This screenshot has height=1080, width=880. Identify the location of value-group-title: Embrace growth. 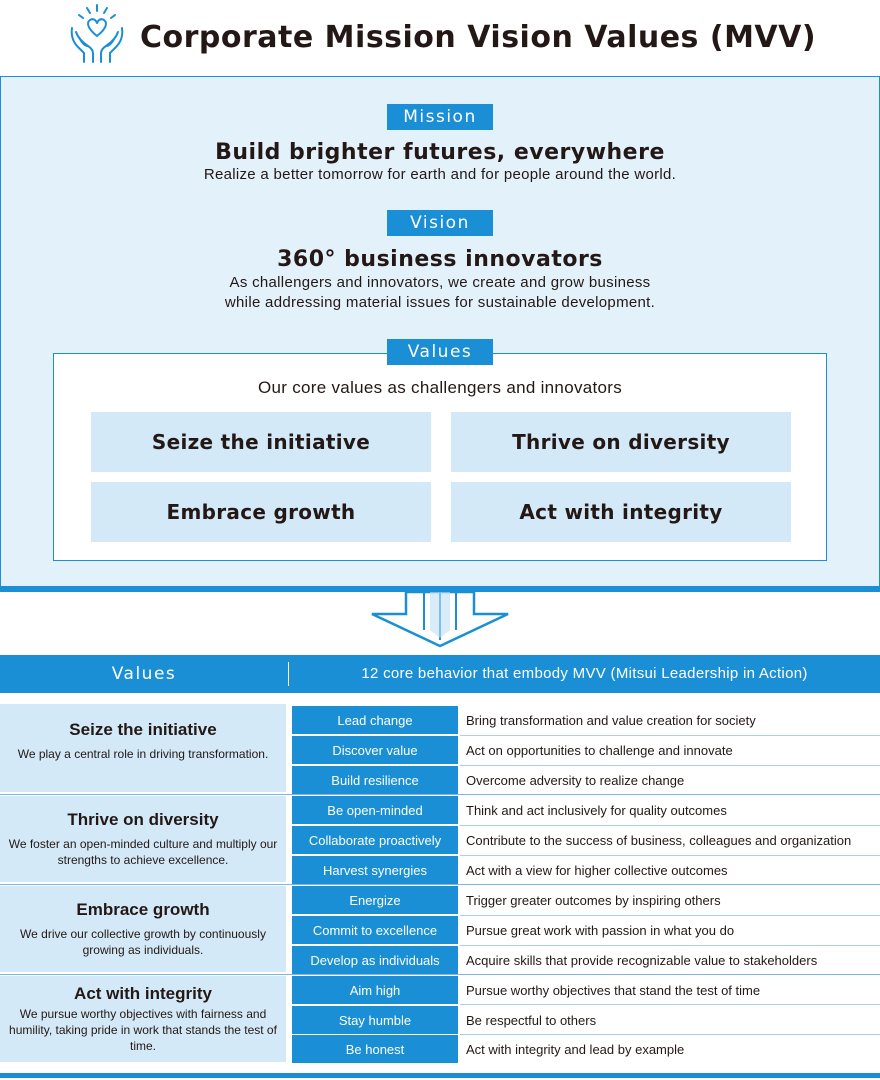
(143, 909).